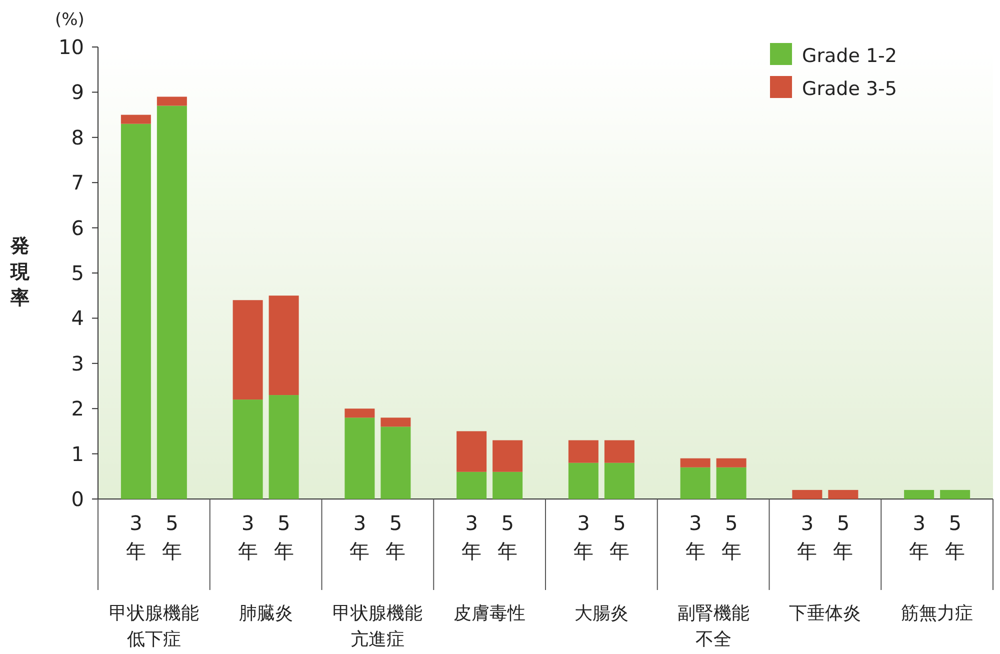 This screenshot has width=1000, height=654. What do you see at coordinates (69, 20) in the screenshot?
I see `chart-title: (%)` at bounding box center [69, 20].